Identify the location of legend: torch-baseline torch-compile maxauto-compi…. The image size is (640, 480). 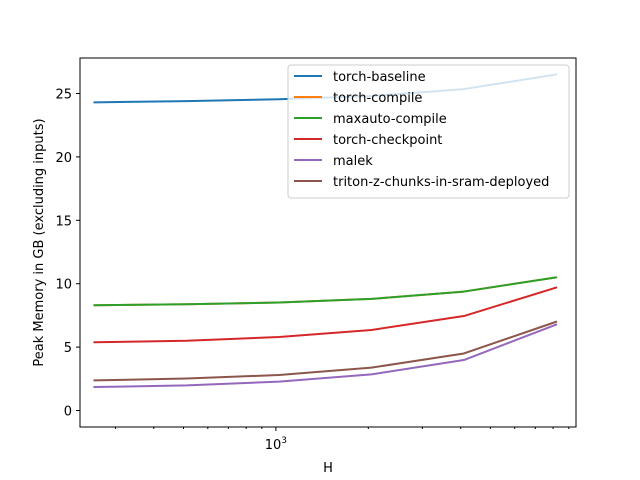
(428, 131).